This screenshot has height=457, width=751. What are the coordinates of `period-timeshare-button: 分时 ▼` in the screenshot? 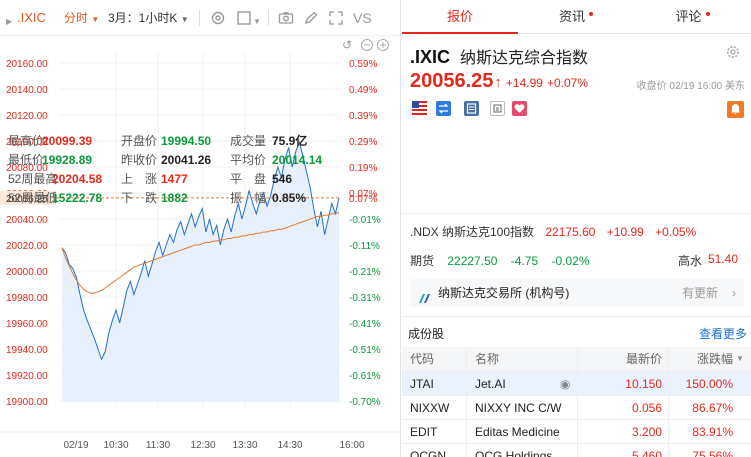 It's located at (81, 19).